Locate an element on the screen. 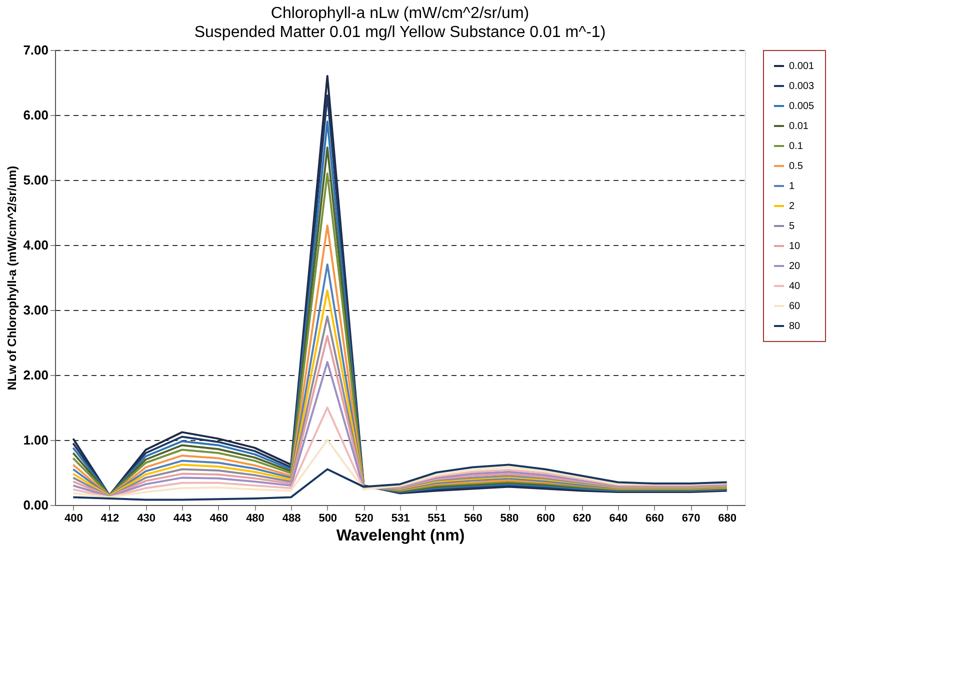 This screenshot has height=678, width=953. x-tick-label: 443 is located at coordinates (182, 518).